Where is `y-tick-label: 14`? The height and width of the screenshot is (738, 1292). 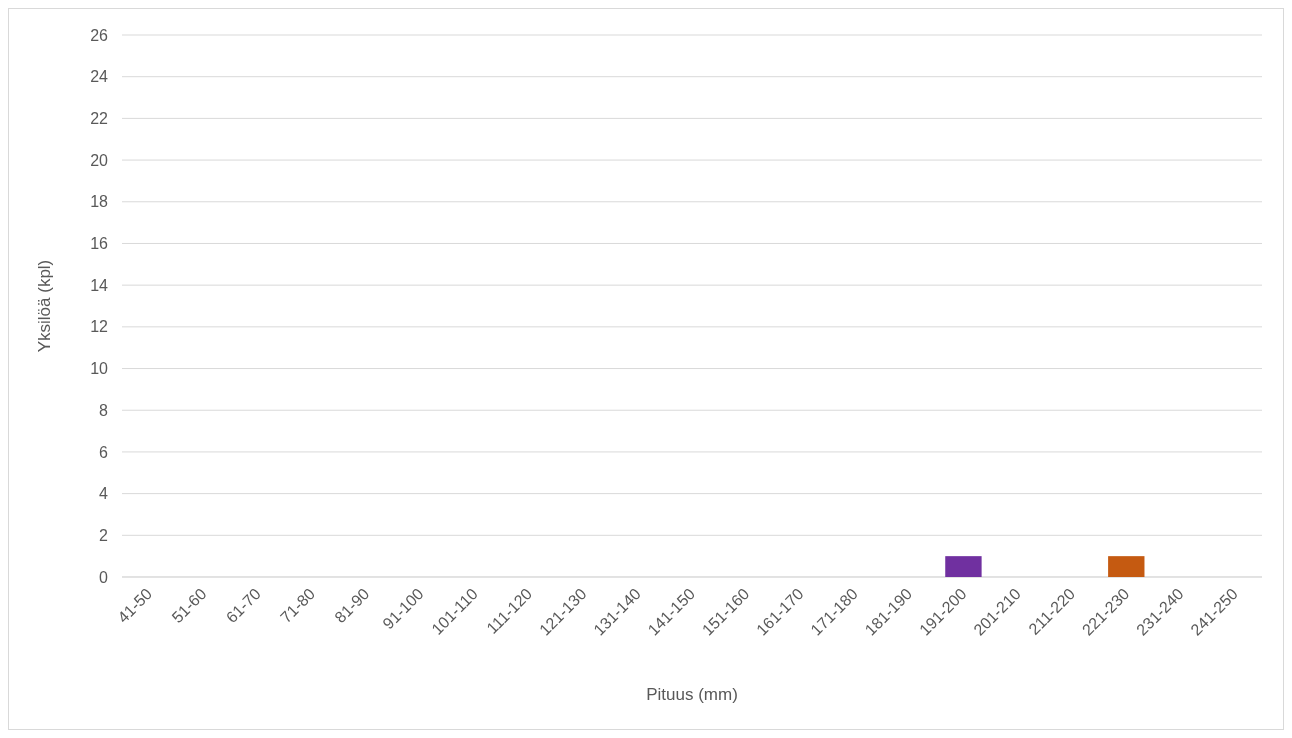 y-tick-label: 14 is located at coordinates (99, 285).